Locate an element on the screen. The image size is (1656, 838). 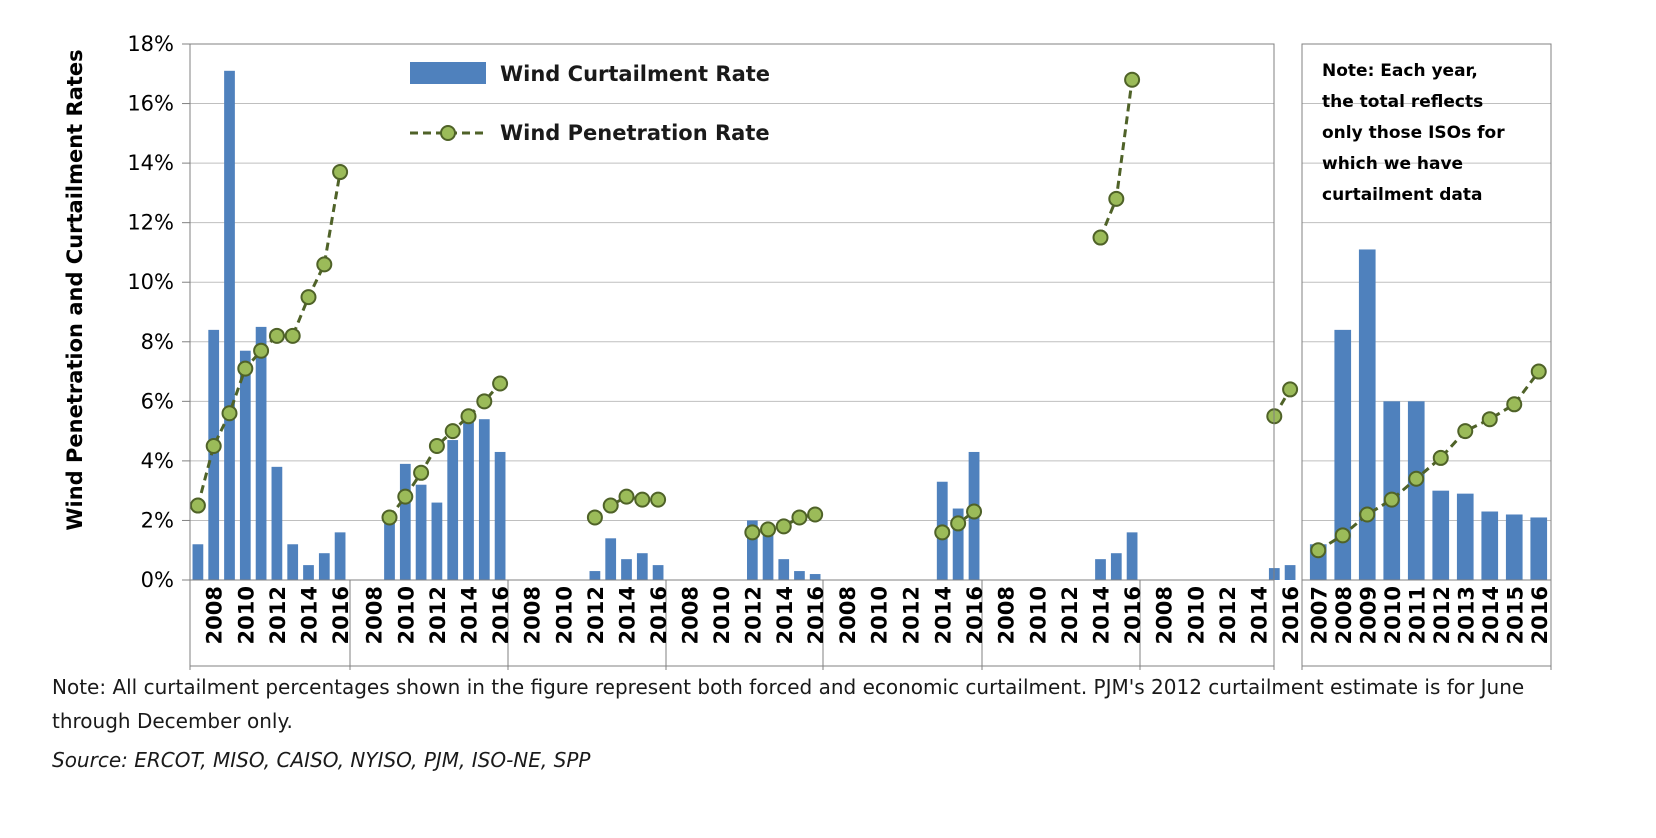
y-tick-label: 14% is located at coordinates (150, 163).